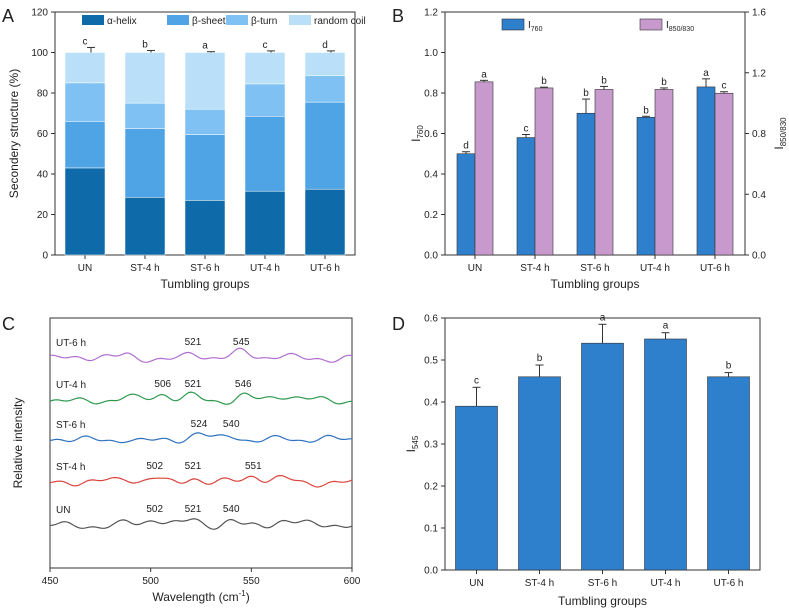  I want to click on chart-b-yaxis-title: I760, so click(417, 133).